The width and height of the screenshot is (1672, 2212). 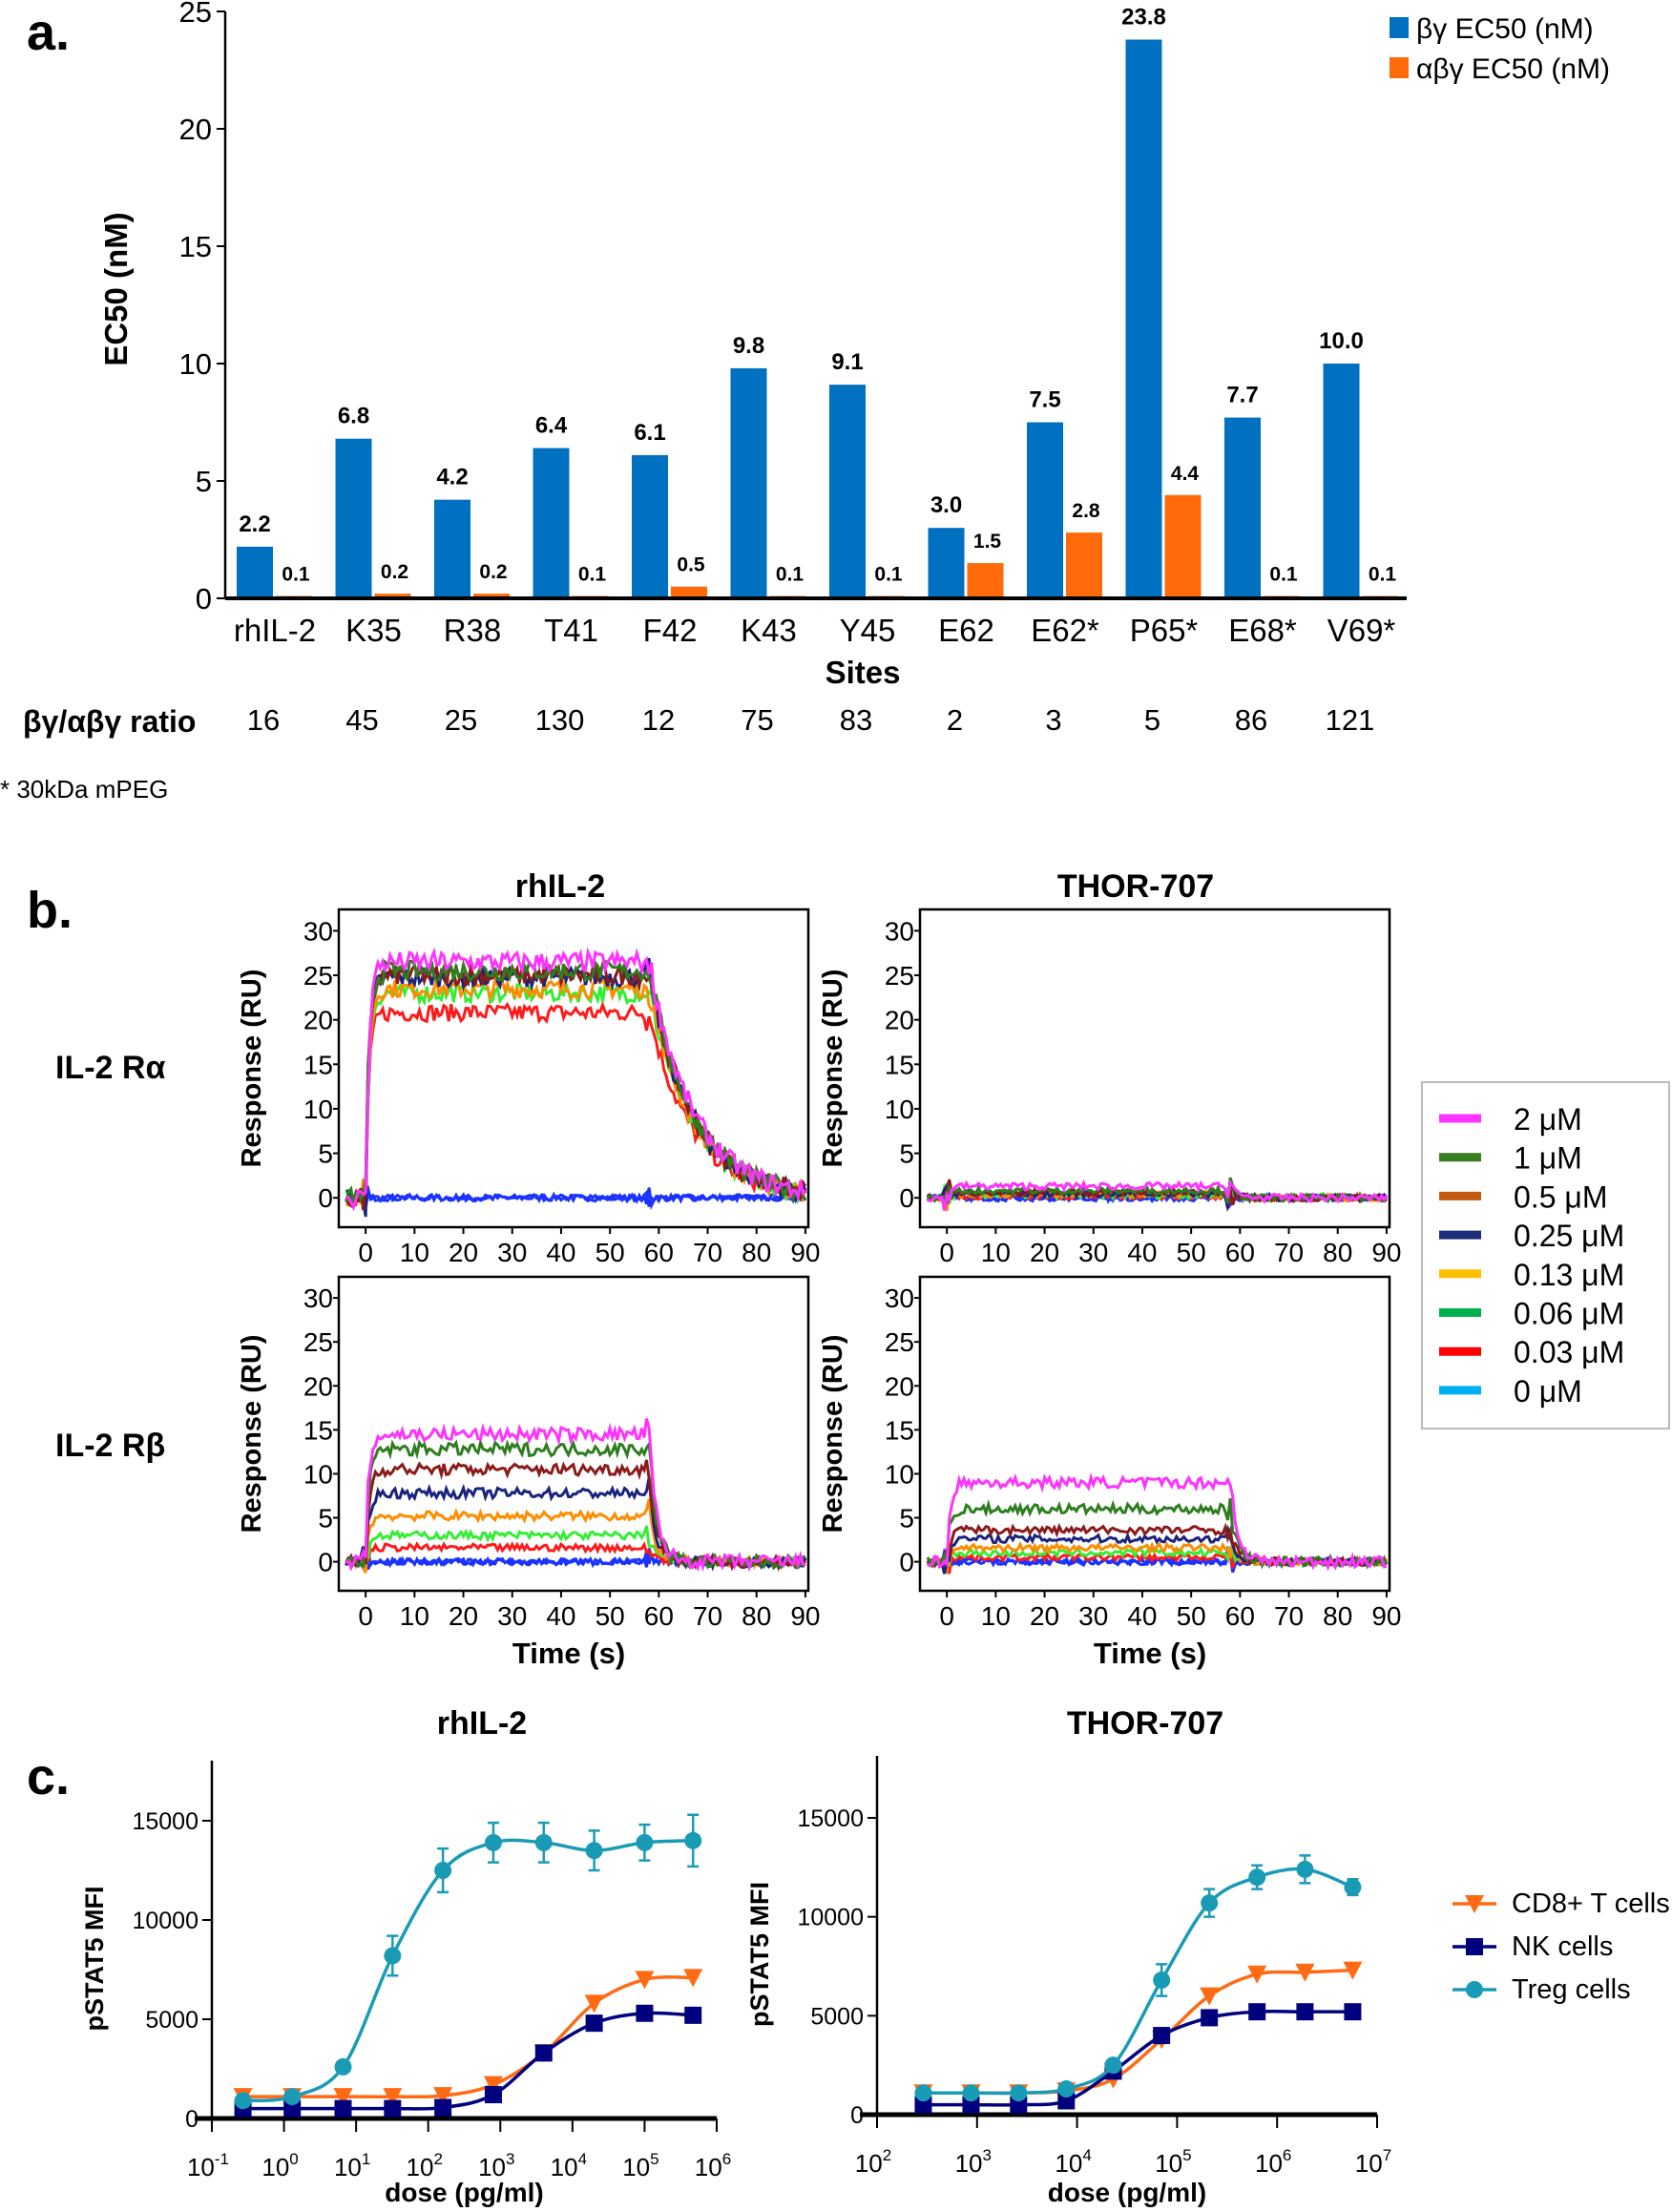 I want to click on data-label-by: 3.0, so click(x=946, y=505).